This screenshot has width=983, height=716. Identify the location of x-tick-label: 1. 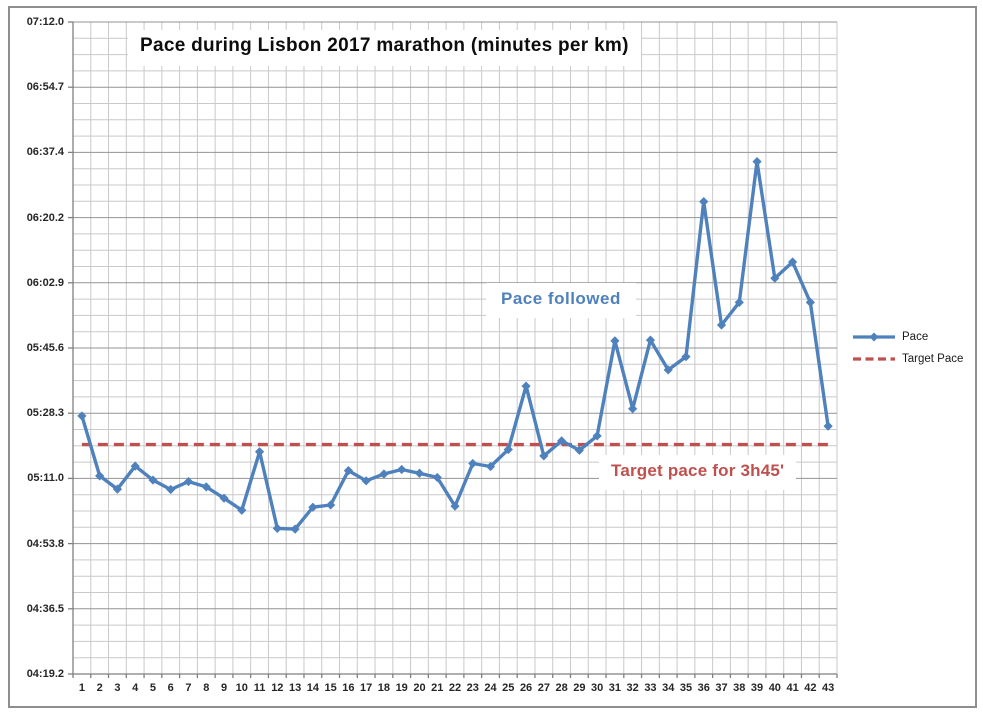
(81, 688).